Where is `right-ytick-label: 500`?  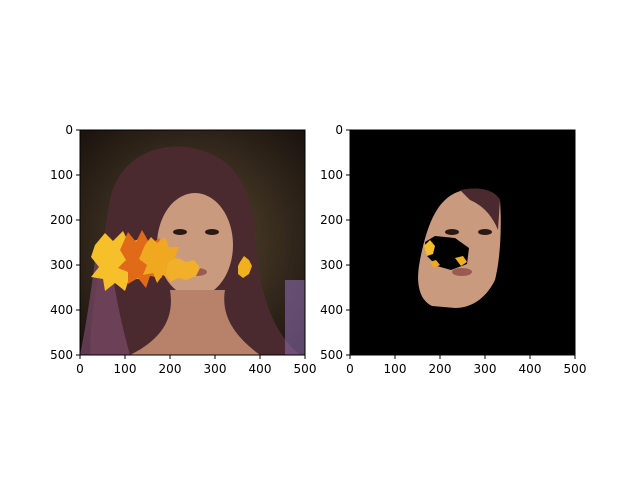
right-ytick-label: 500 is located at coordinates (331, 355).